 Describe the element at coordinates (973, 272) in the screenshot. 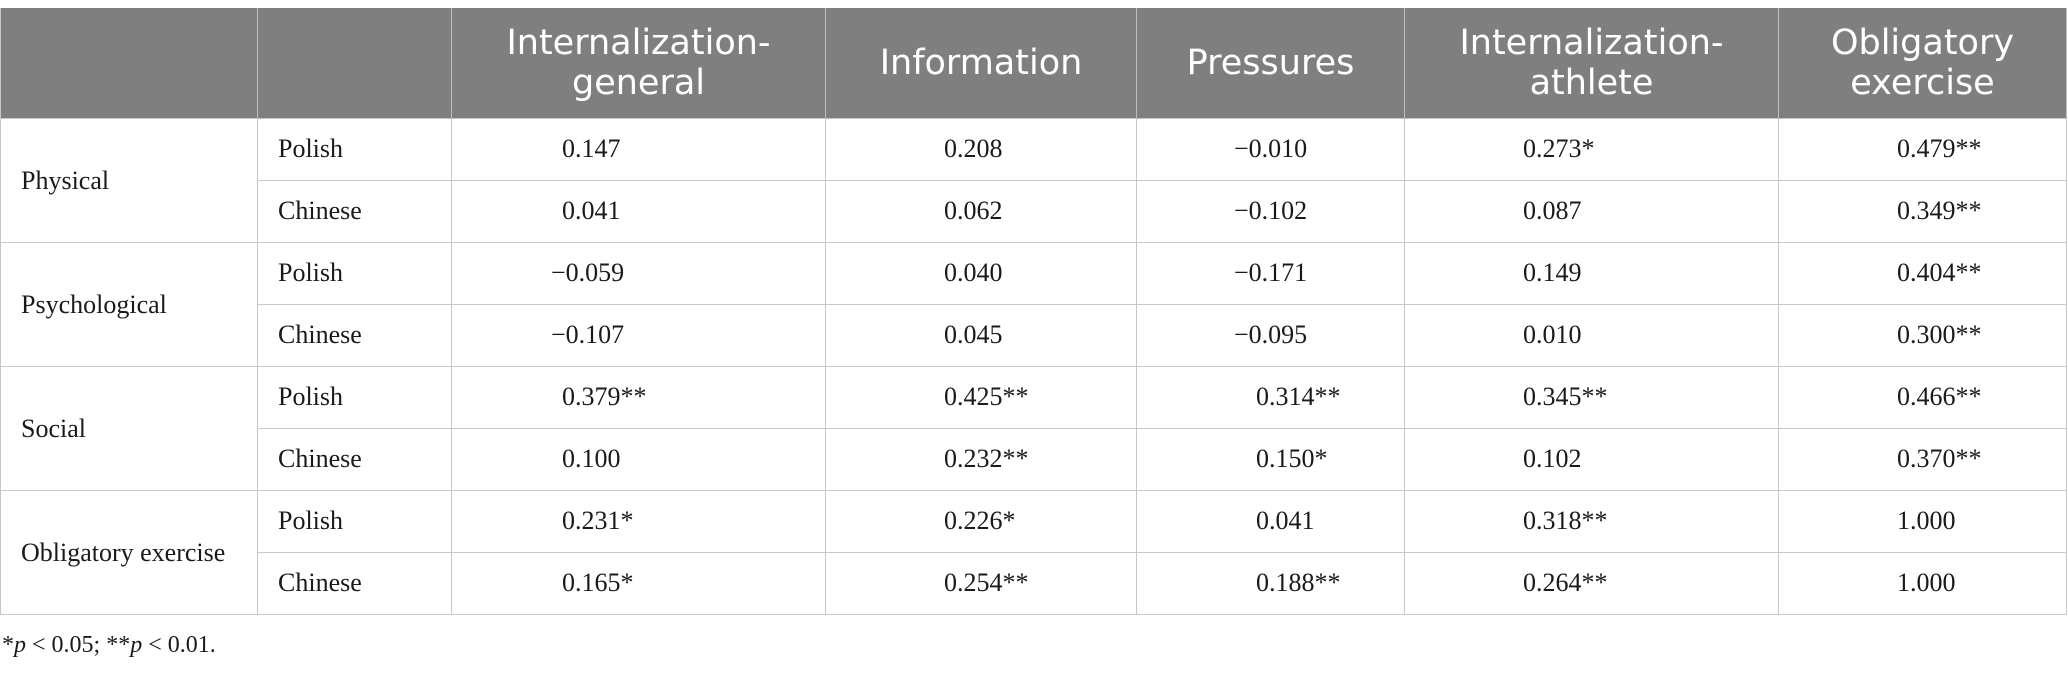

I see `value-text: 0.040` at that location.